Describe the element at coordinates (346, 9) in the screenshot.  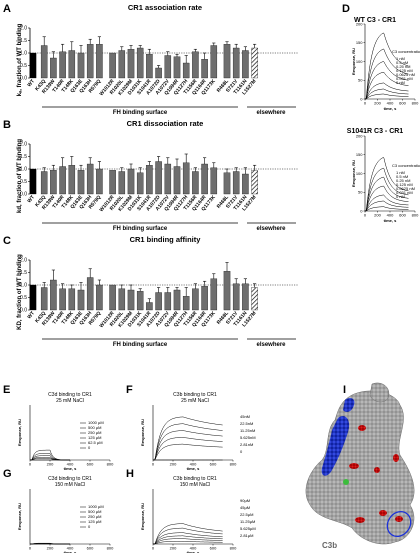
I see `panel-label-d: D` at that location.